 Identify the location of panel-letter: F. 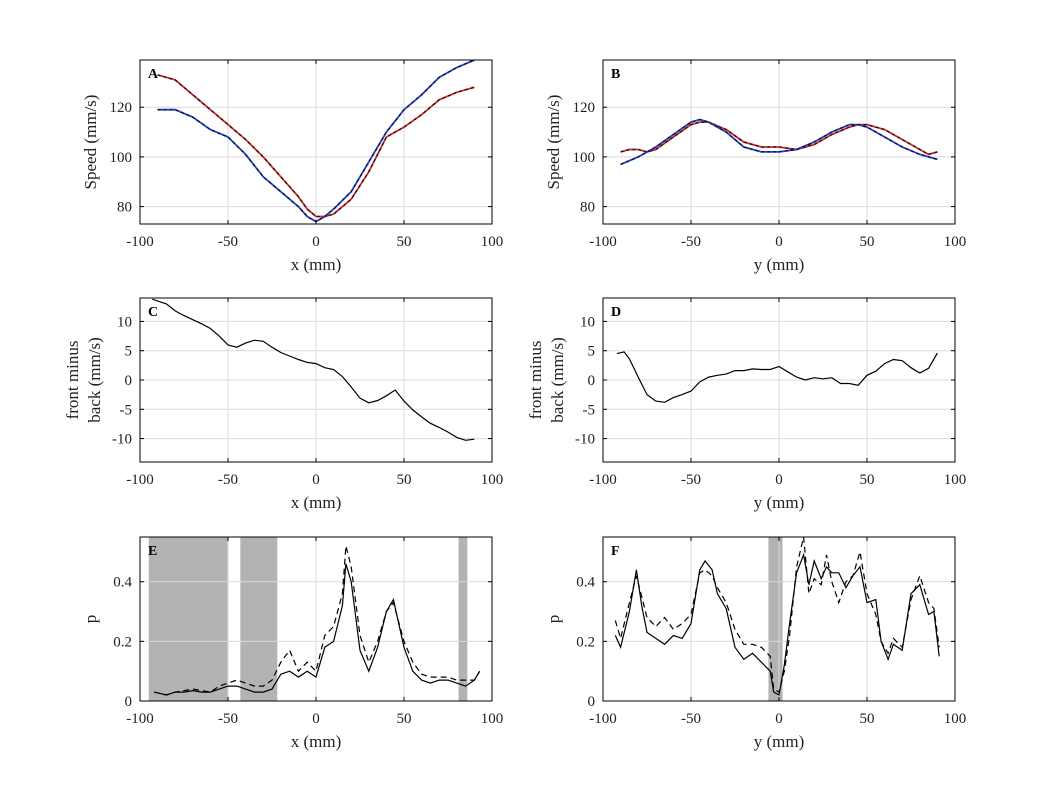
(615, 551).